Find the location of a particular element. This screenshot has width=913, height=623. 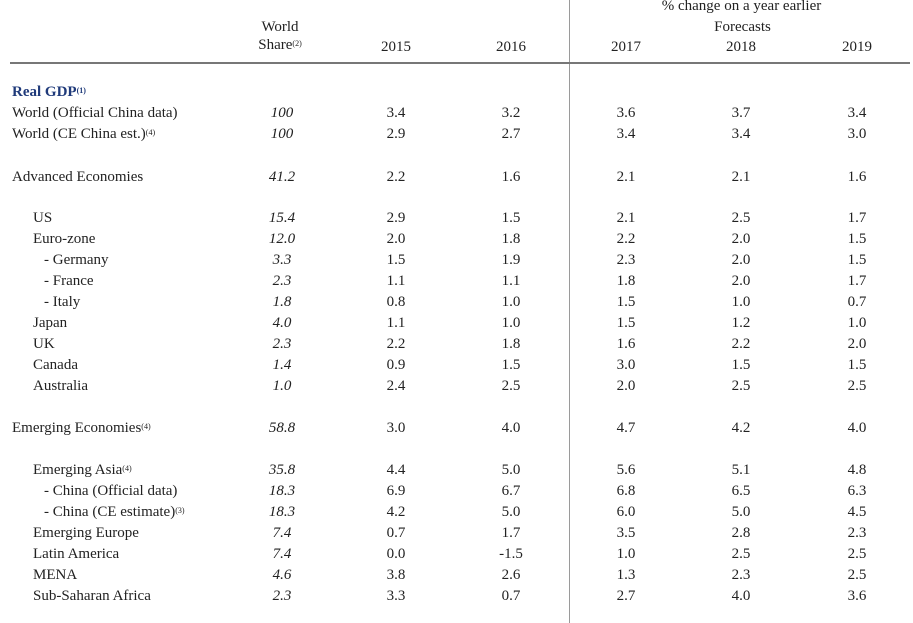

header-rule is located at coordinates (460, 63).